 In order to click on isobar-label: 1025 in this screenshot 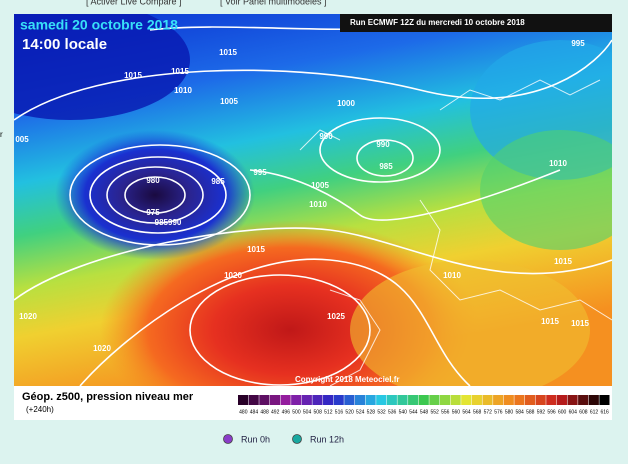, I will do `click(336, 316)`.